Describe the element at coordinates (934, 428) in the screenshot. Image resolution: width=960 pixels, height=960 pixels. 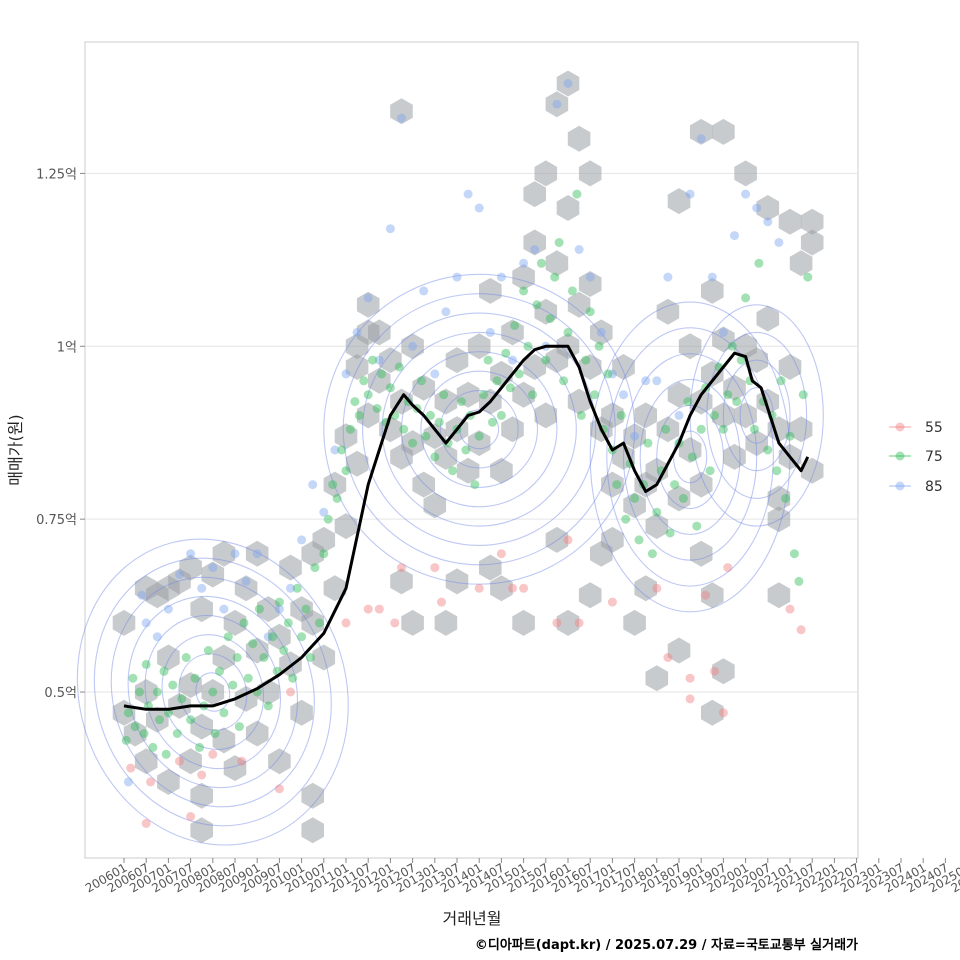
I see `legend-label-55: 55` at that location.